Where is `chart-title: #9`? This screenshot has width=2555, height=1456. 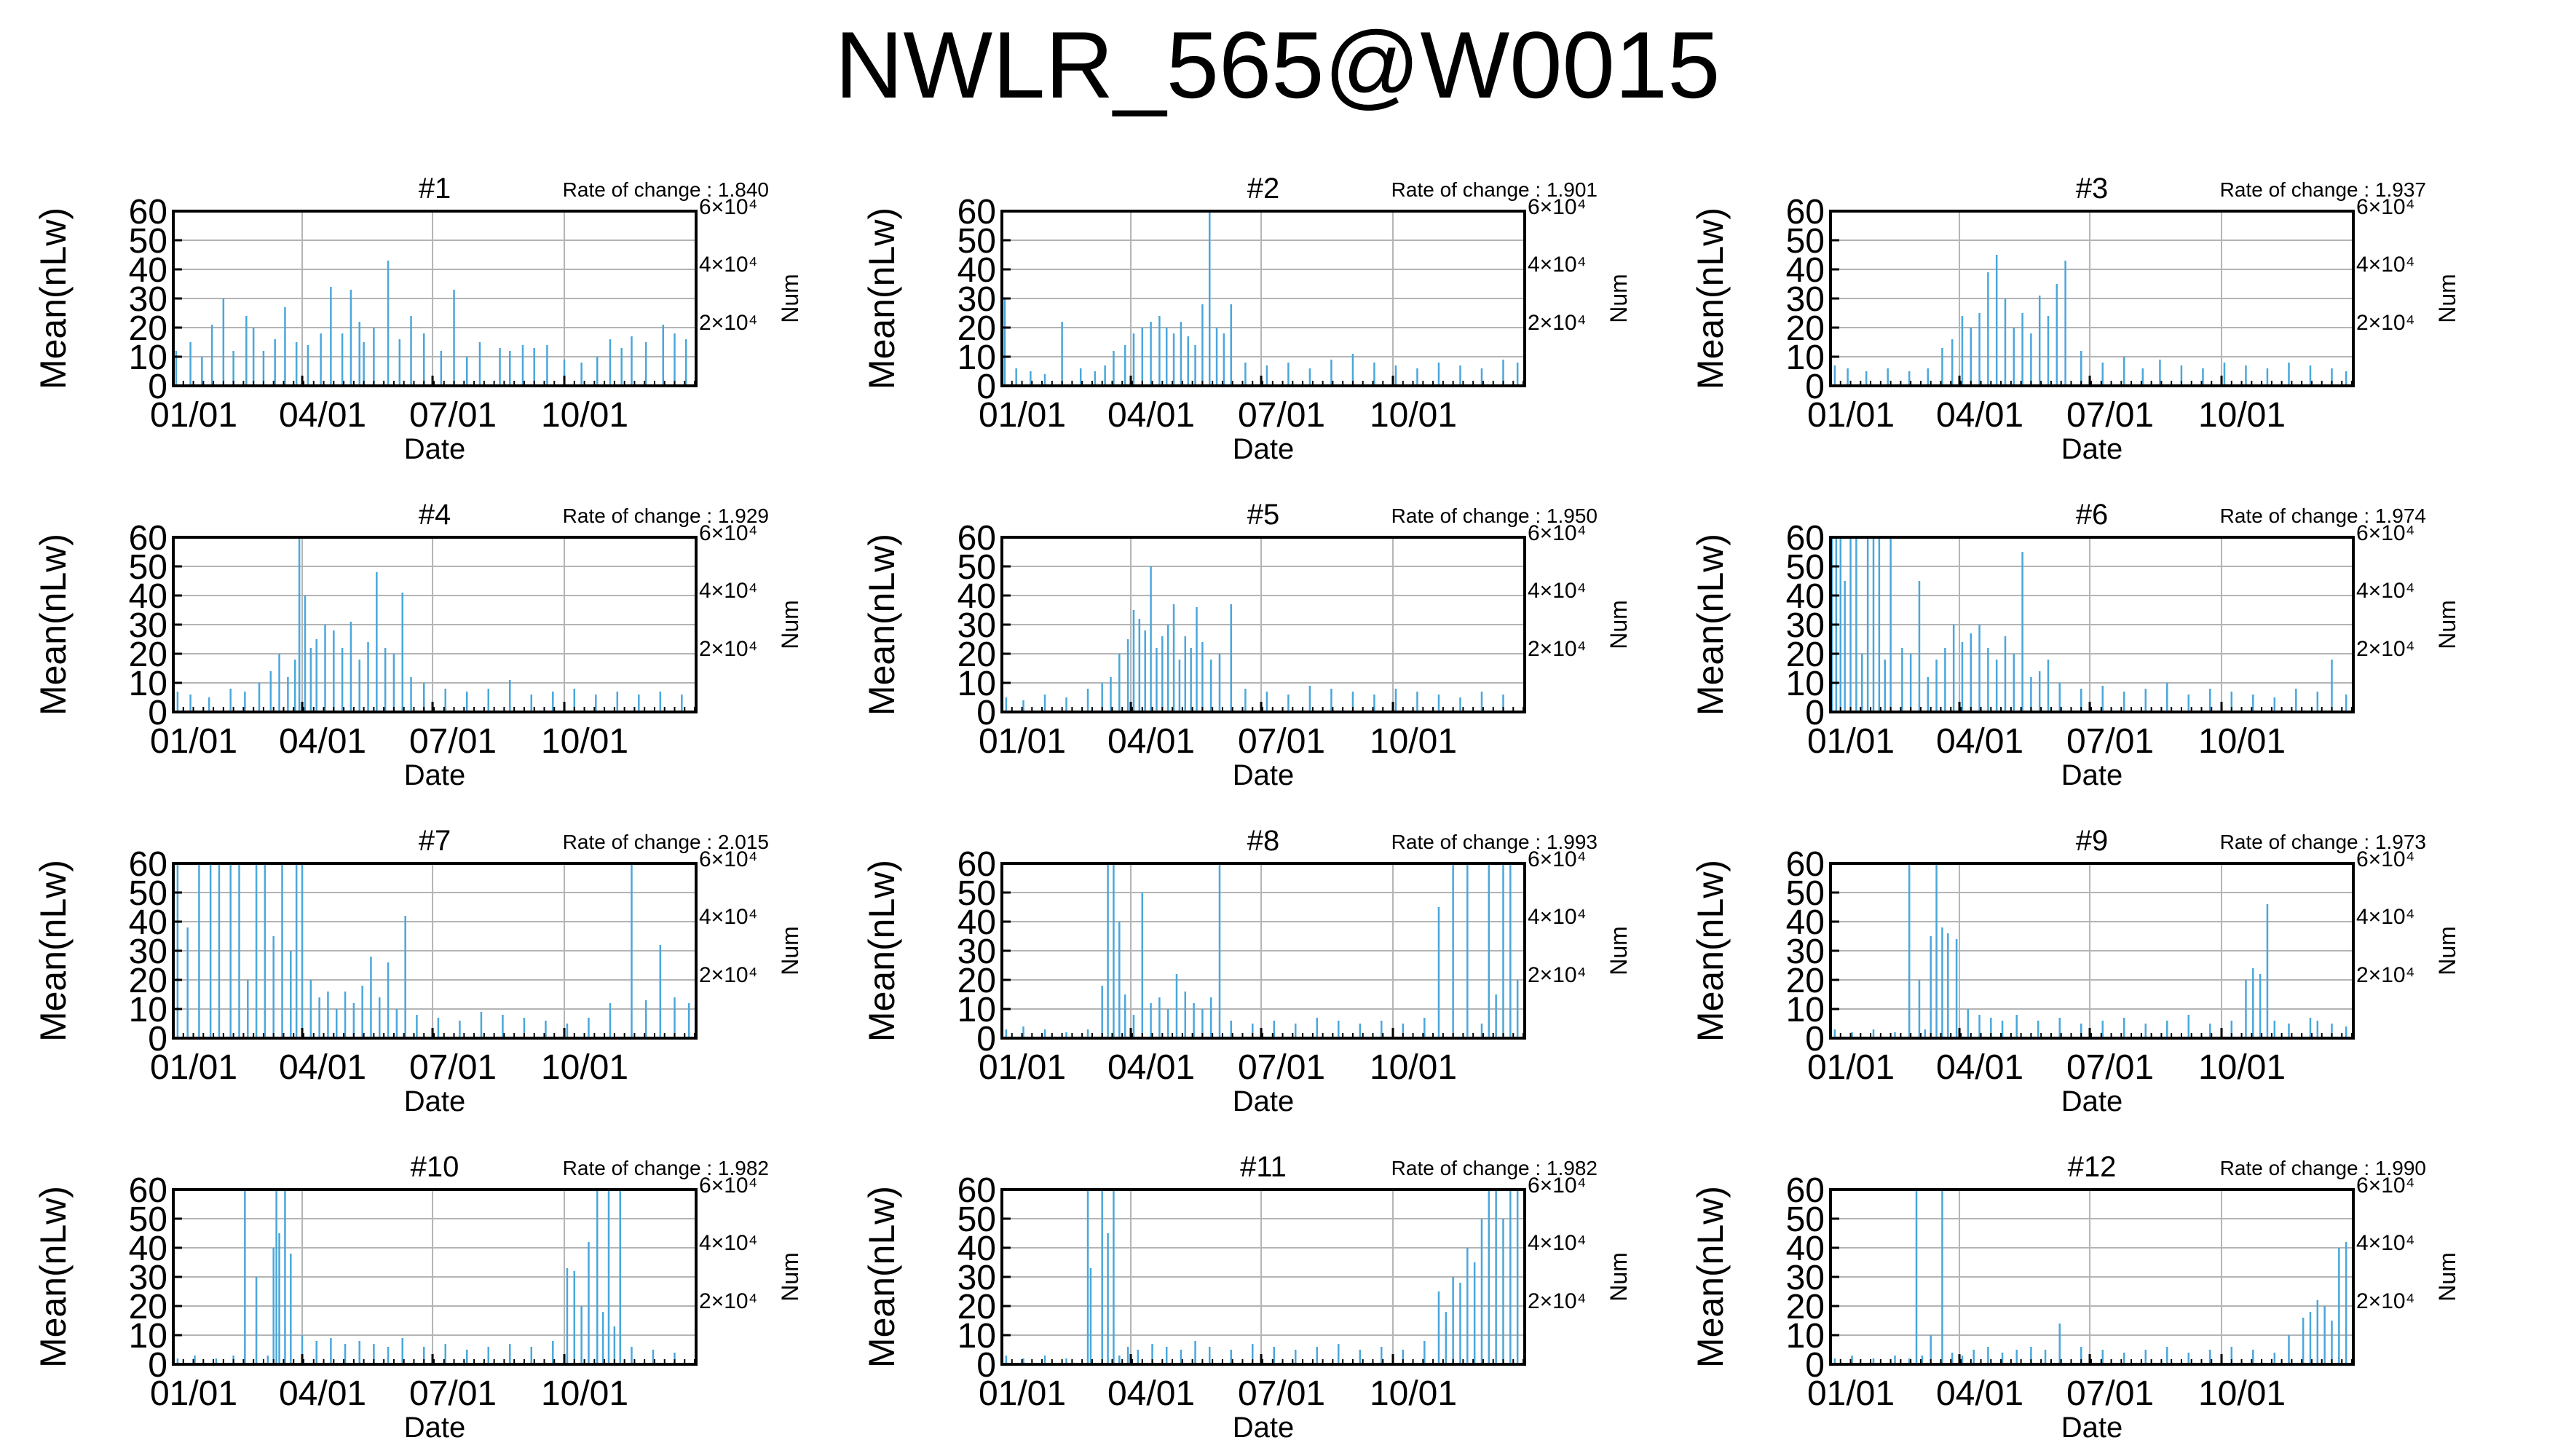 chart-title: #9 is located at coordinates (2092, 841).